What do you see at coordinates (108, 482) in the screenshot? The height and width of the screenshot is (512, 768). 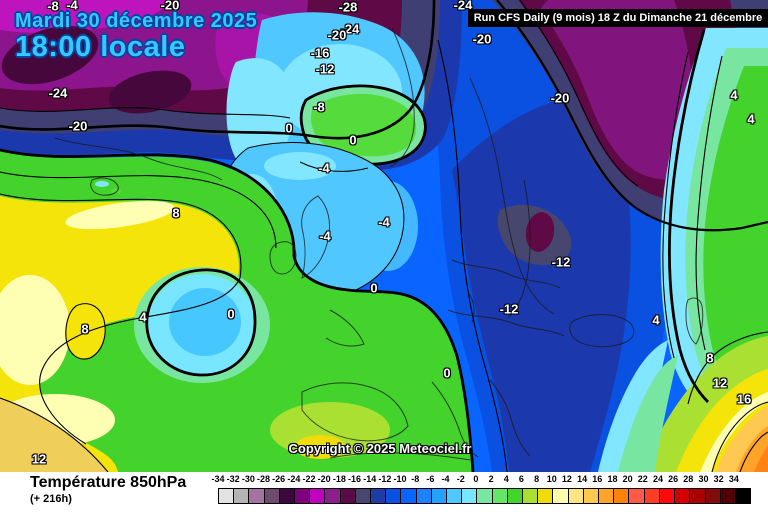 I see `map-parameter-title: Température 850hPa` at bounding box center [108, 482].